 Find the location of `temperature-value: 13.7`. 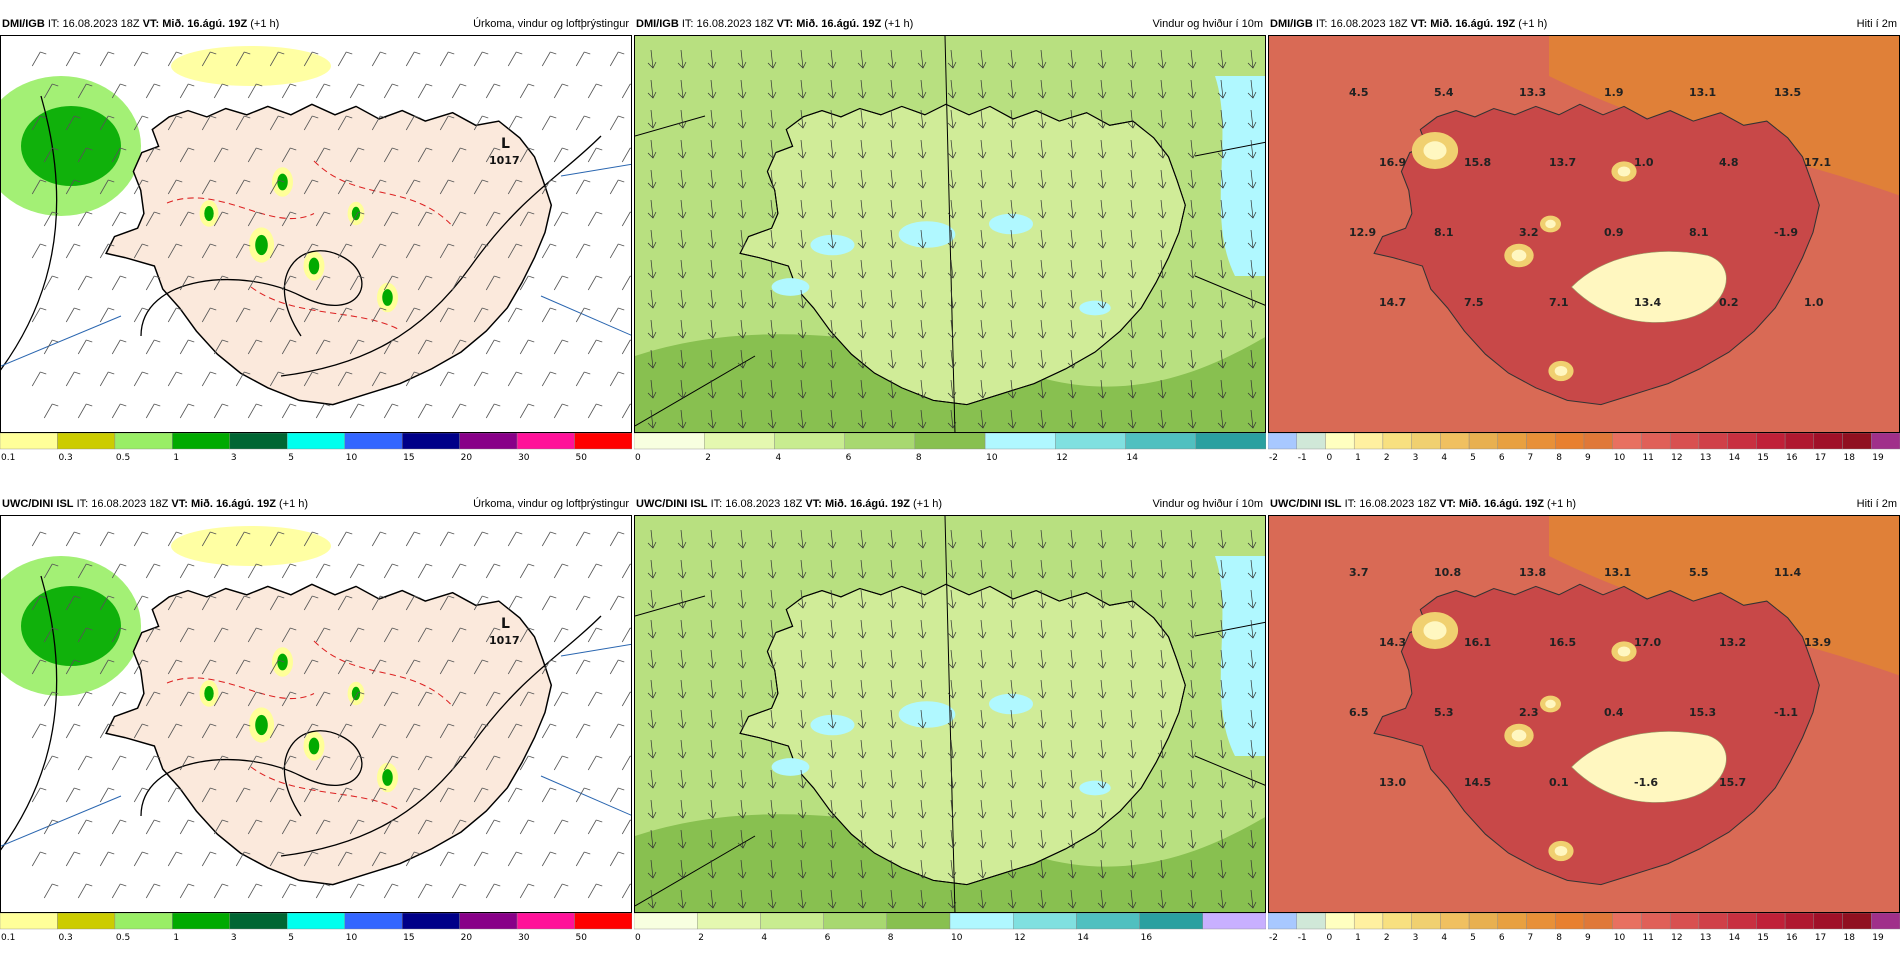

temperature-value: 13.7 is located at coordinates (1562, 162).